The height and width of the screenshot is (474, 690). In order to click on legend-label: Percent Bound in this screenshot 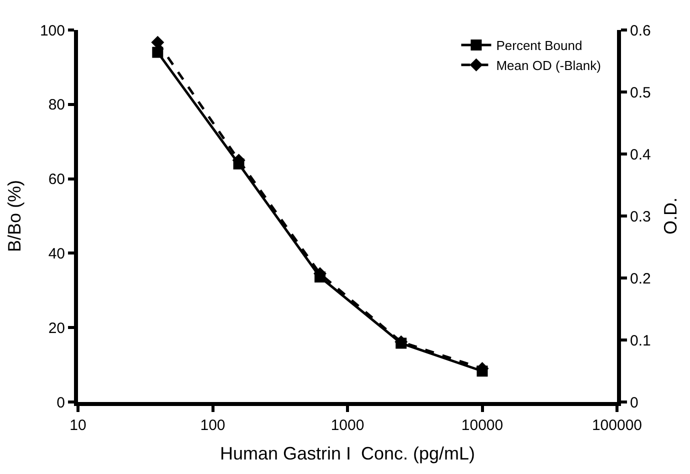, I will do `click(539, 46)`.